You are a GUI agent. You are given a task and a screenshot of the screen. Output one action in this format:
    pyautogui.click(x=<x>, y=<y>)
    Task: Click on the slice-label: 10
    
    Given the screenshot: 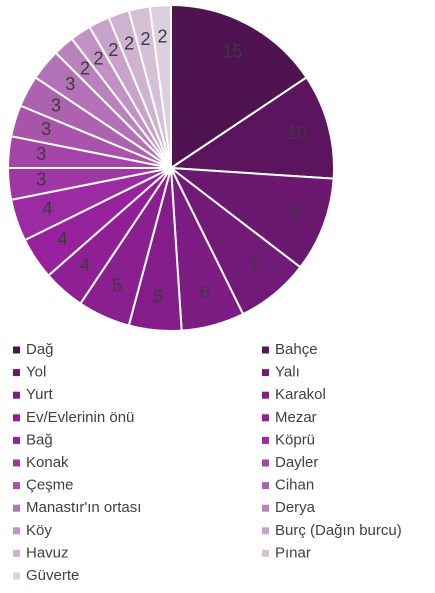 What is the action you would take?
    pyautogui.click(x=297, y=133)
    